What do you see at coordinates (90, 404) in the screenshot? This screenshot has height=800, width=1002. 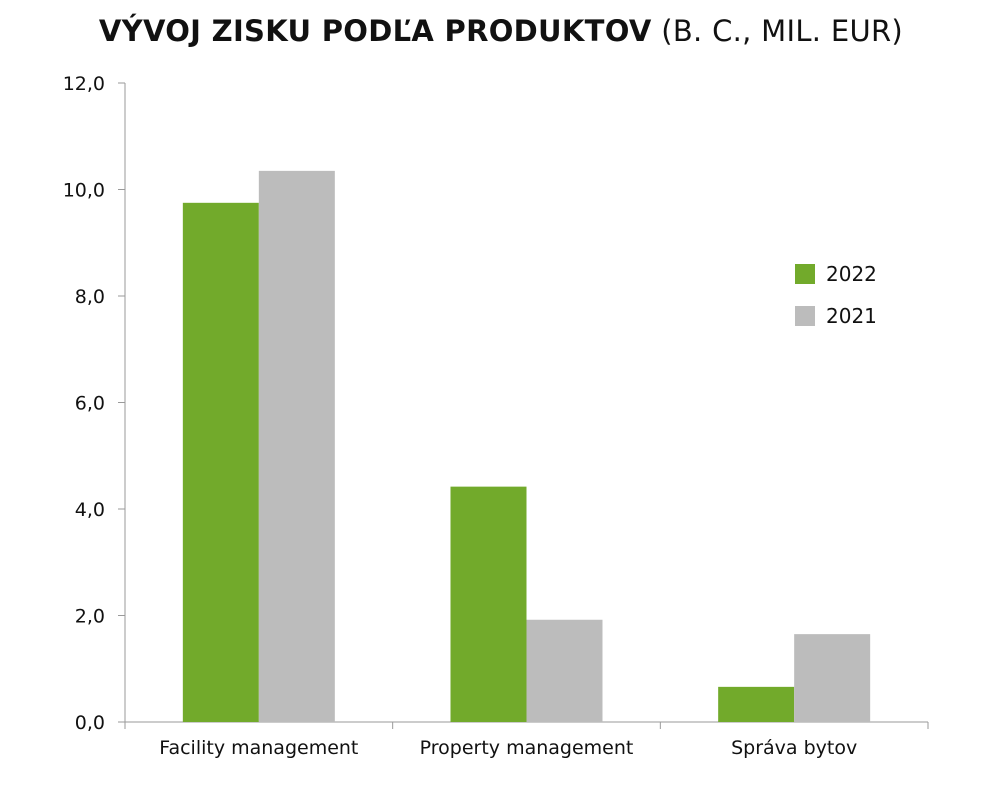 I see `y-tick-label: 6,0` at bounding box center [90, 404].